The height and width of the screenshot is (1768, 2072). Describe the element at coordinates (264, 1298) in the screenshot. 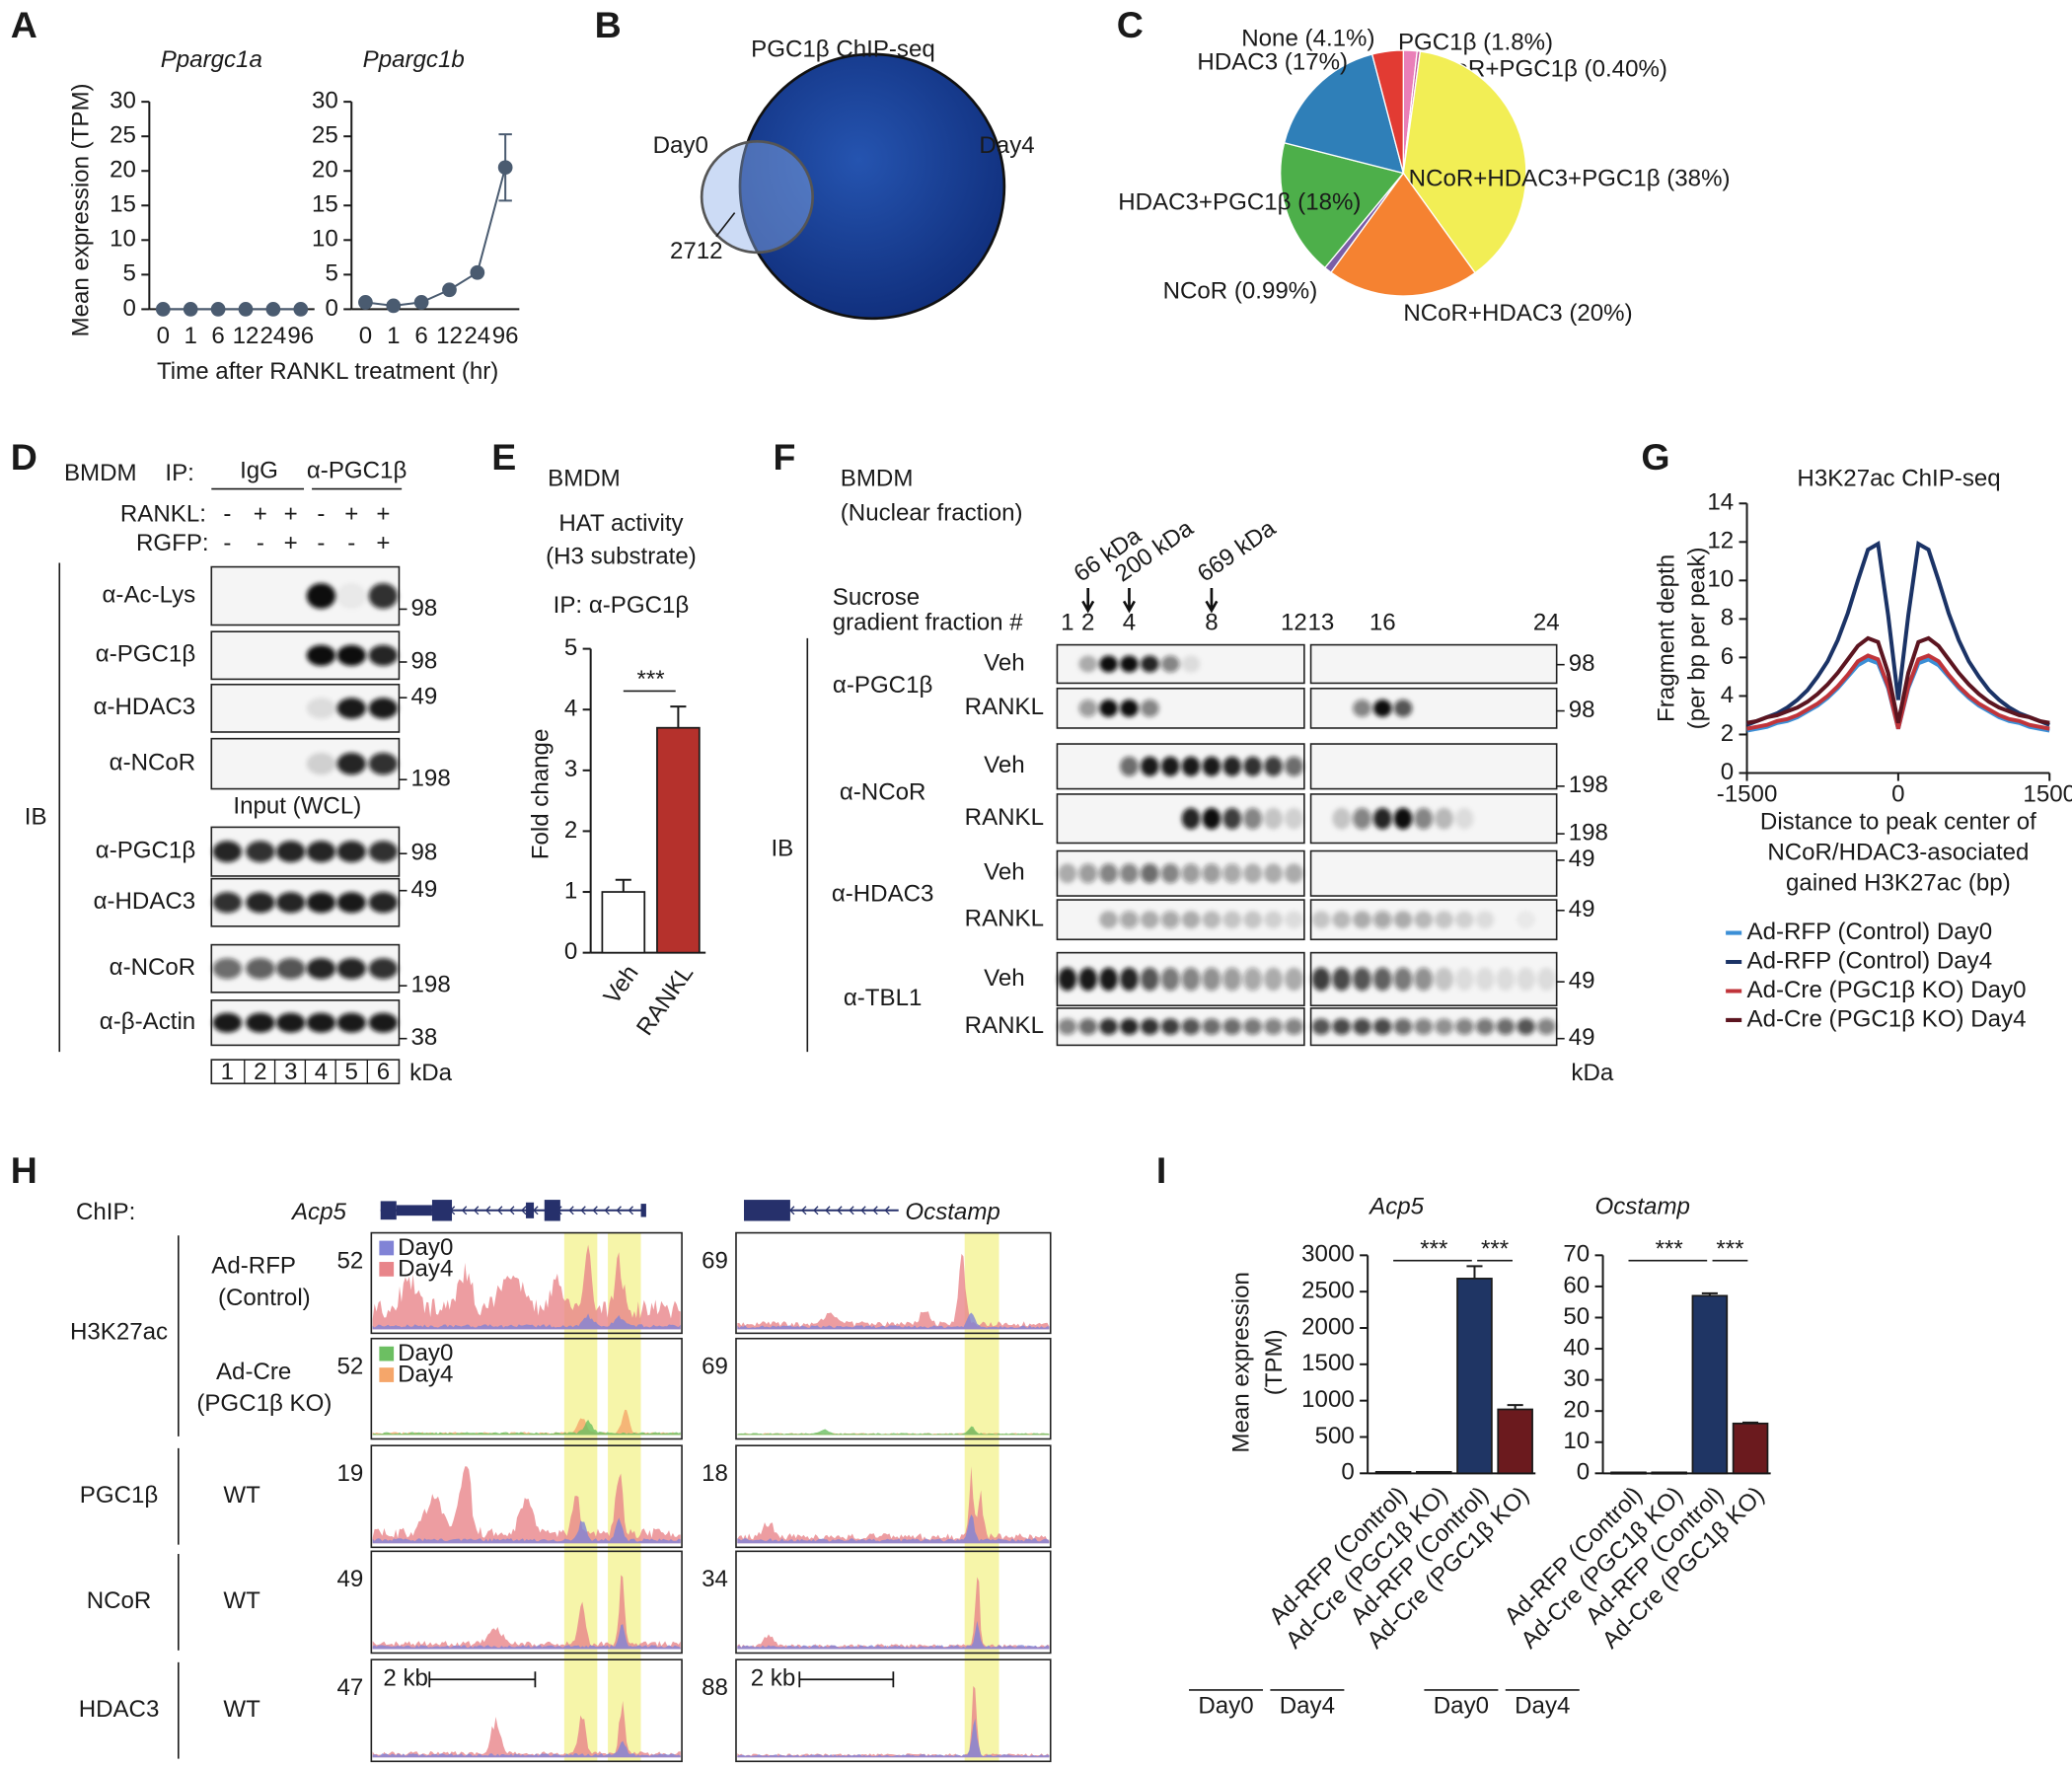

I see `sample-label: (Control)` at that location.